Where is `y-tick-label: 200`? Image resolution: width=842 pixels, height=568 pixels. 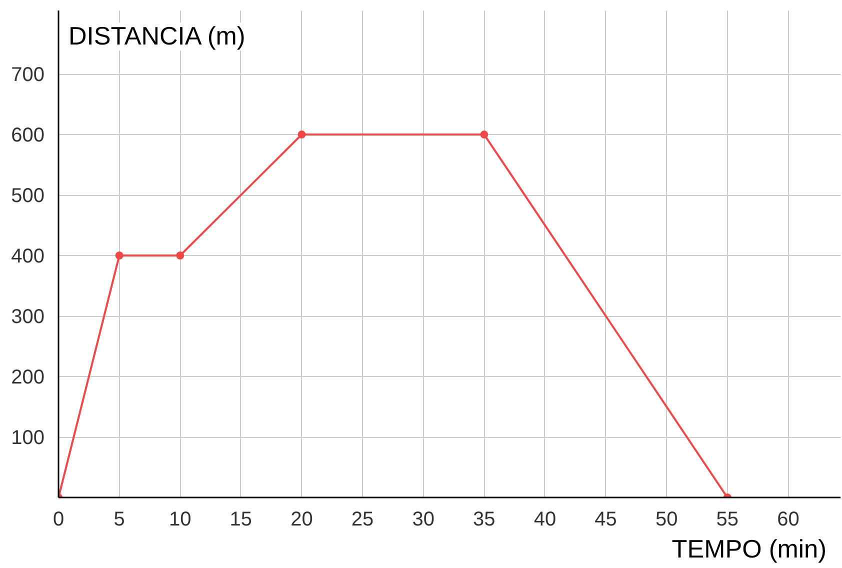 y-tick-label: 200 is located at coordinates (28, 377).